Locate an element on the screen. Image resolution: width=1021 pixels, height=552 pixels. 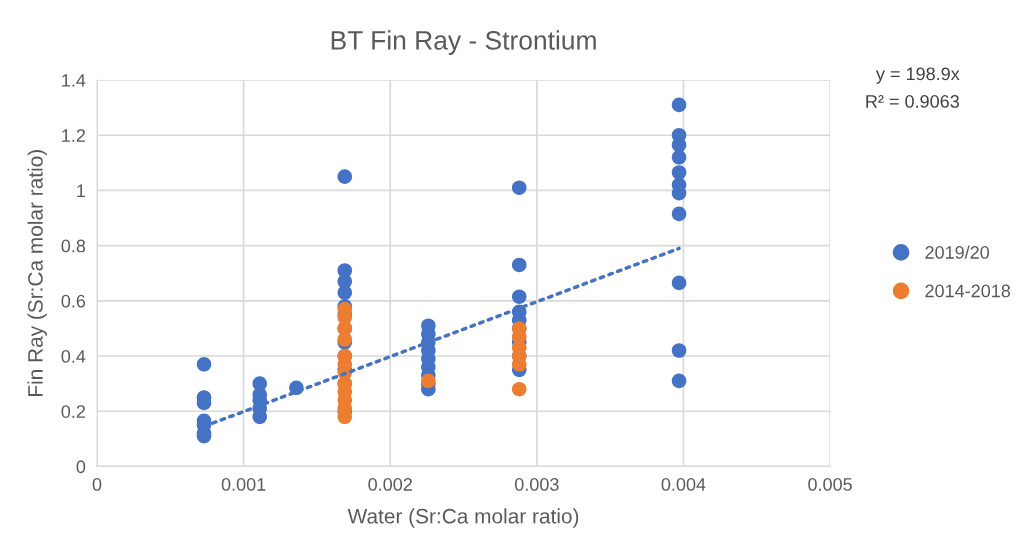
y-tick-label: 0.6 is located at coordinates (73, 301).